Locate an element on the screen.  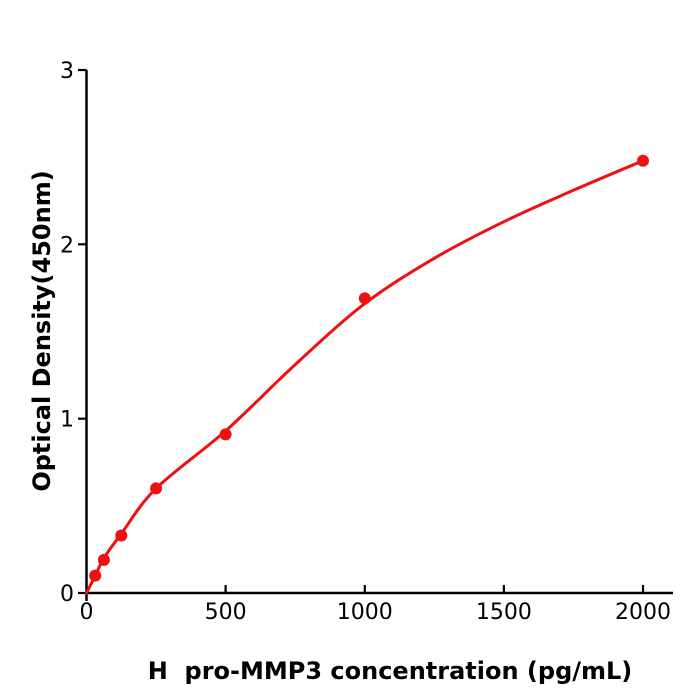
y-tick-label: 1 is located at coordinates (67, 420).